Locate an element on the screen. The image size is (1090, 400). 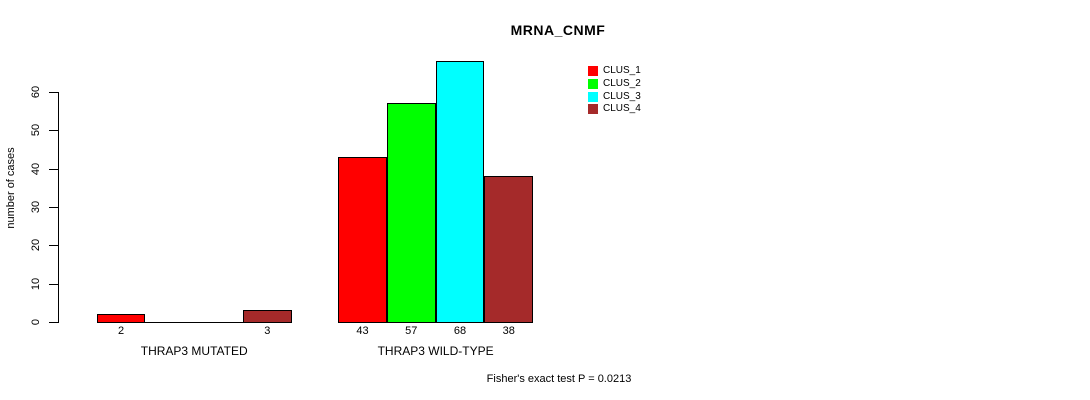
bar-value-label: 43 is located at coordinates (362, 331).